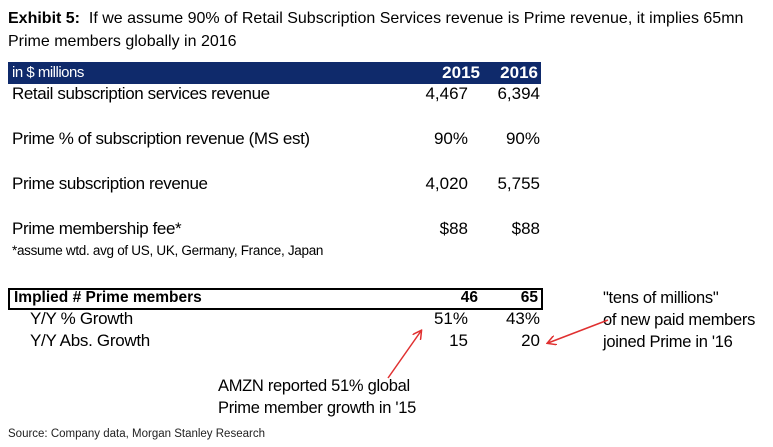 This screenshot has height=447, width=773. I want to click on unit-label: in $ millions, so click(48, 72).